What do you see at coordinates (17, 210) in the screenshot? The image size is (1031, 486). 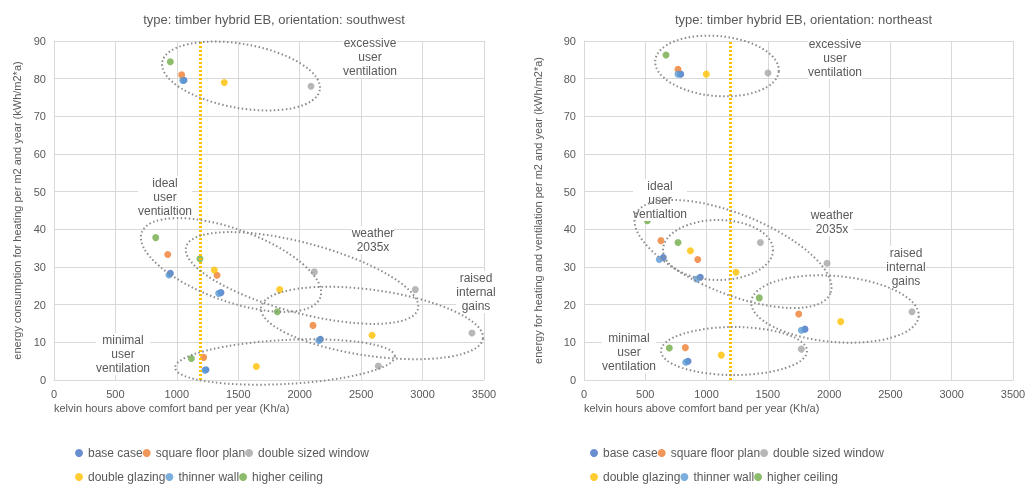 I see `y-axis-title: energy consumption for heating per m2 and year (kWh/m2*a)` at bounding box center [17, 210].